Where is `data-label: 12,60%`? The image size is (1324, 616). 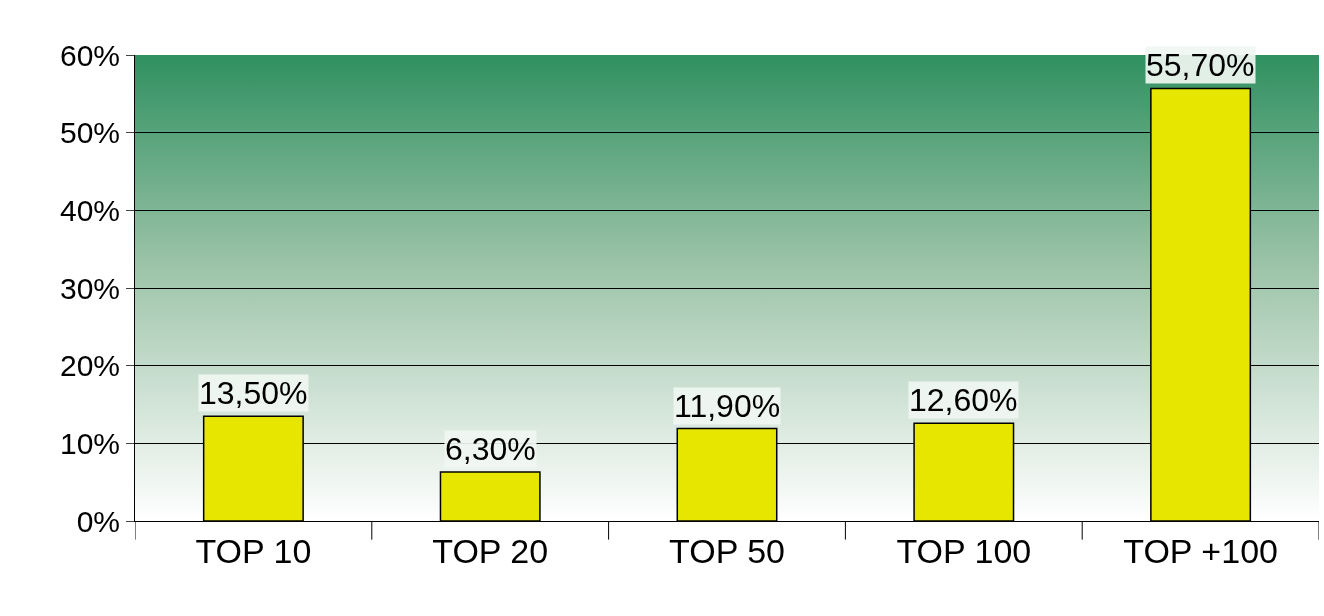
data-label: 12,60% is located at coordinates (963, 400).